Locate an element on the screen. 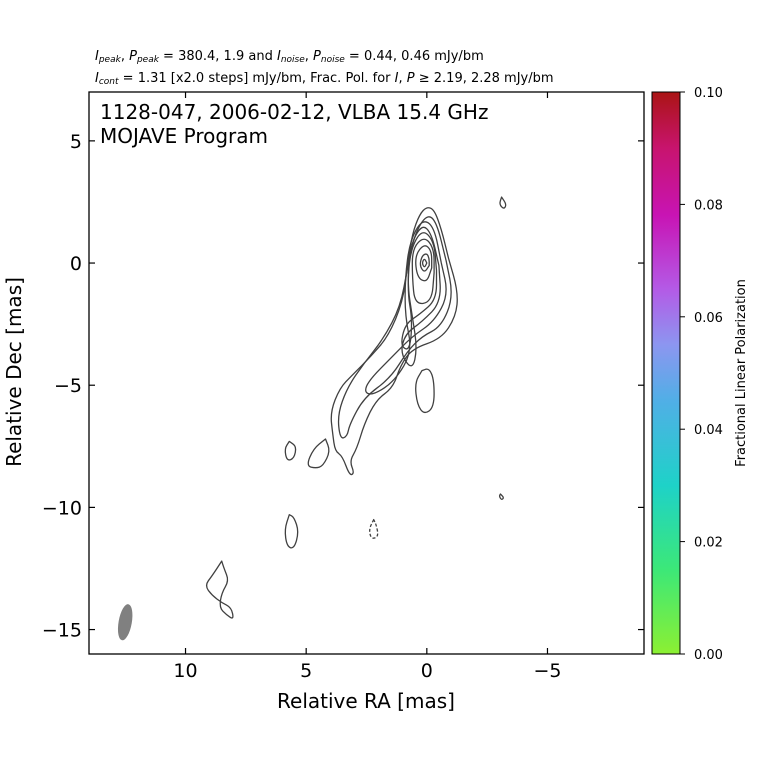 The image size is (760, 760). colorbar-frame is located at coordinates (666, 373).